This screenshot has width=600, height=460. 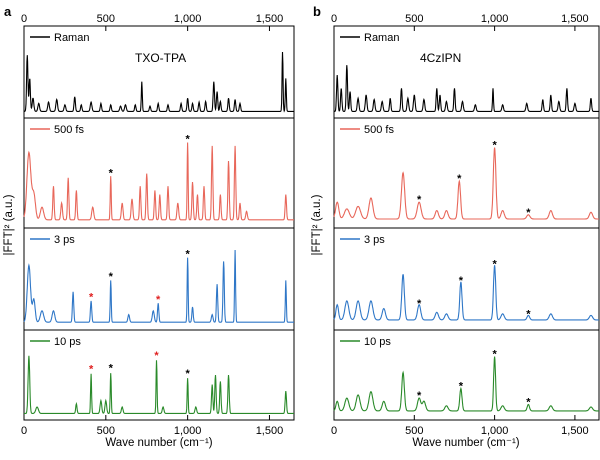 What do you see at coordinates (460, 22) in the screenshot?
I see `panel-b-top-ticks: 0 500 1,000 1,500` at bounding box center [460, 22].